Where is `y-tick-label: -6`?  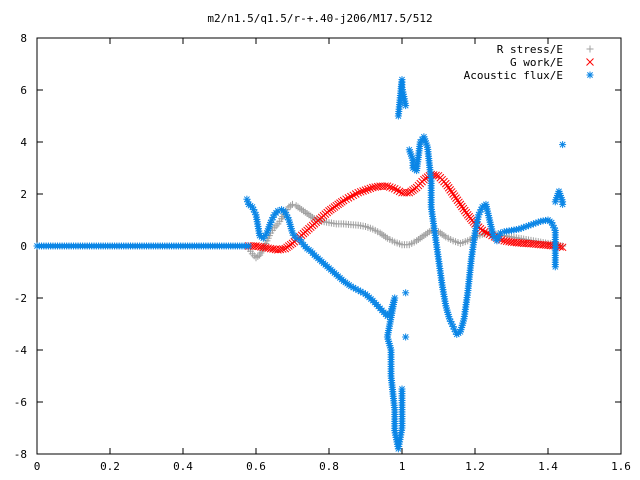
y-tick-label: -6 is located at coordinates (20, 402).